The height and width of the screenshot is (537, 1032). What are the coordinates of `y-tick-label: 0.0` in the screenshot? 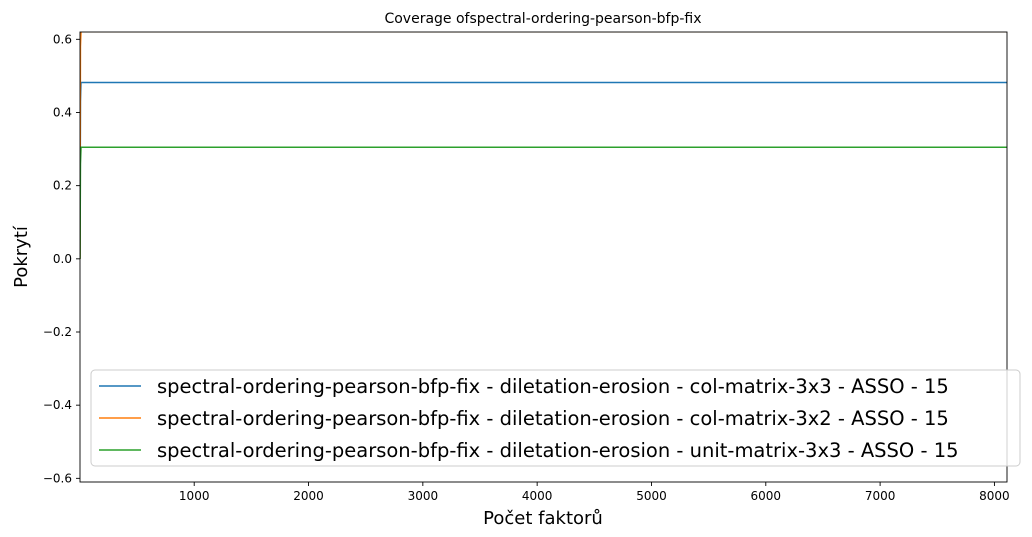 It's located at (62, 259).